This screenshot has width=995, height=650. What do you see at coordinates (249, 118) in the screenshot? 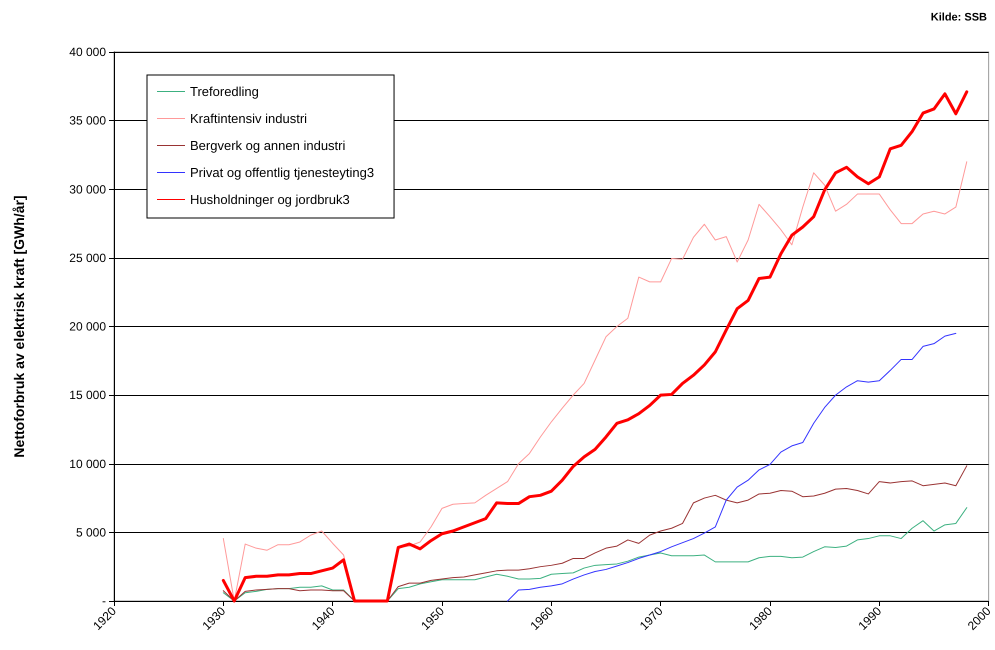
I see `legend-label: Kraftintensiv industri` at bounding box center [249, 118].